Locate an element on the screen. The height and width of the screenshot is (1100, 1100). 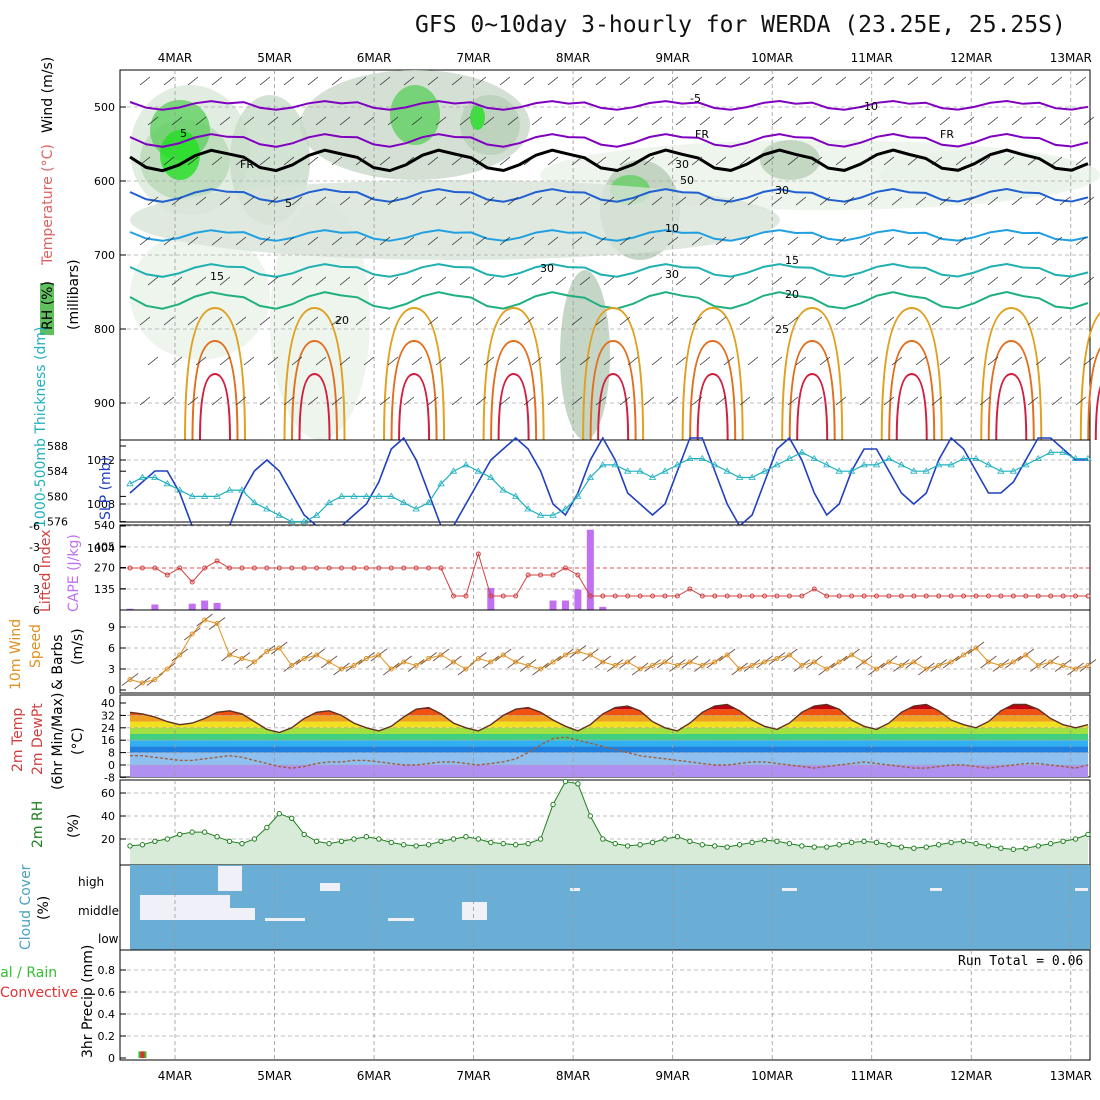
rh2m-label: 2m RH is located at coordinates (38, 824).